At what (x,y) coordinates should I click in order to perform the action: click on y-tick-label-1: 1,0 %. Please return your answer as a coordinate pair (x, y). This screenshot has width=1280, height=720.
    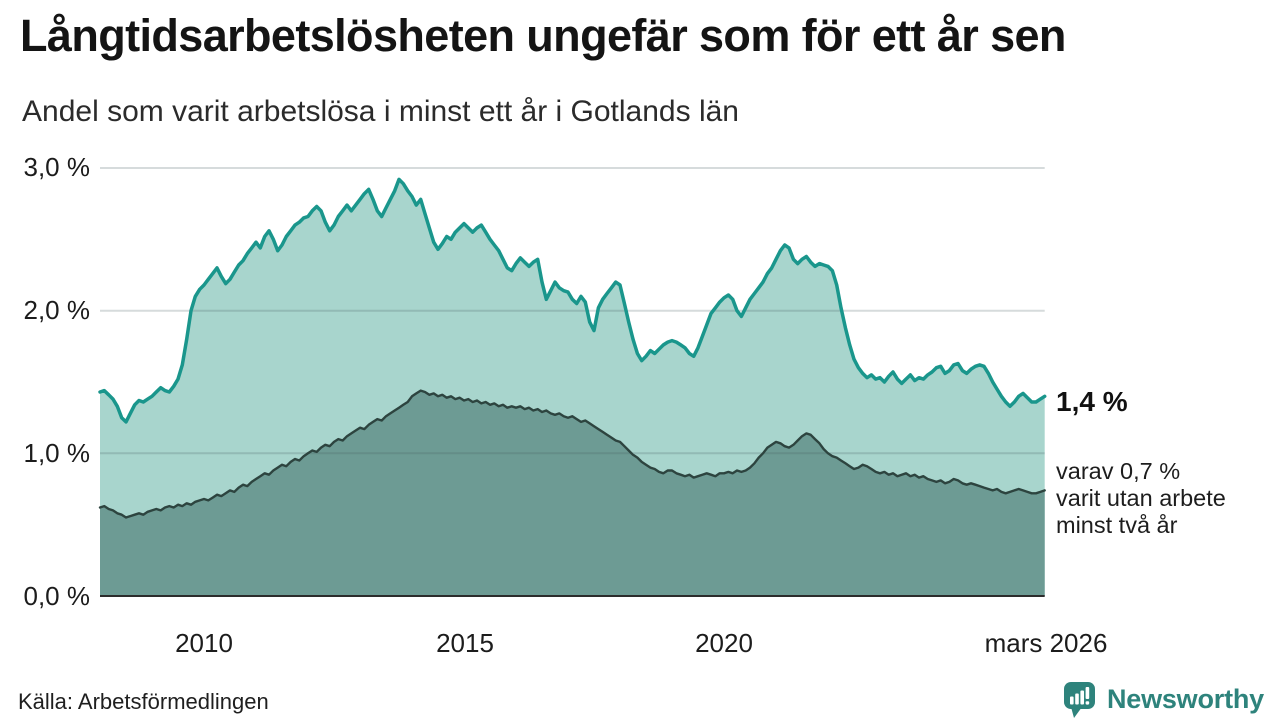
    Looking at the image, I should click on (57, 453).